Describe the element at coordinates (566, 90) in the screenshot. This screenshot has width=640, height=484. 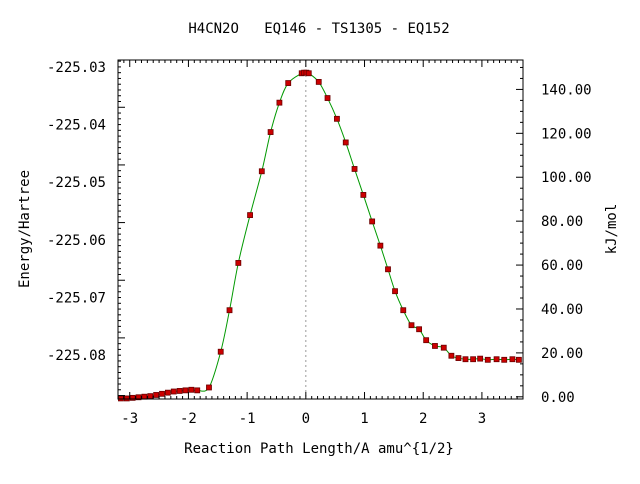
I see `y-right-tick-label: 140.00` at that location.